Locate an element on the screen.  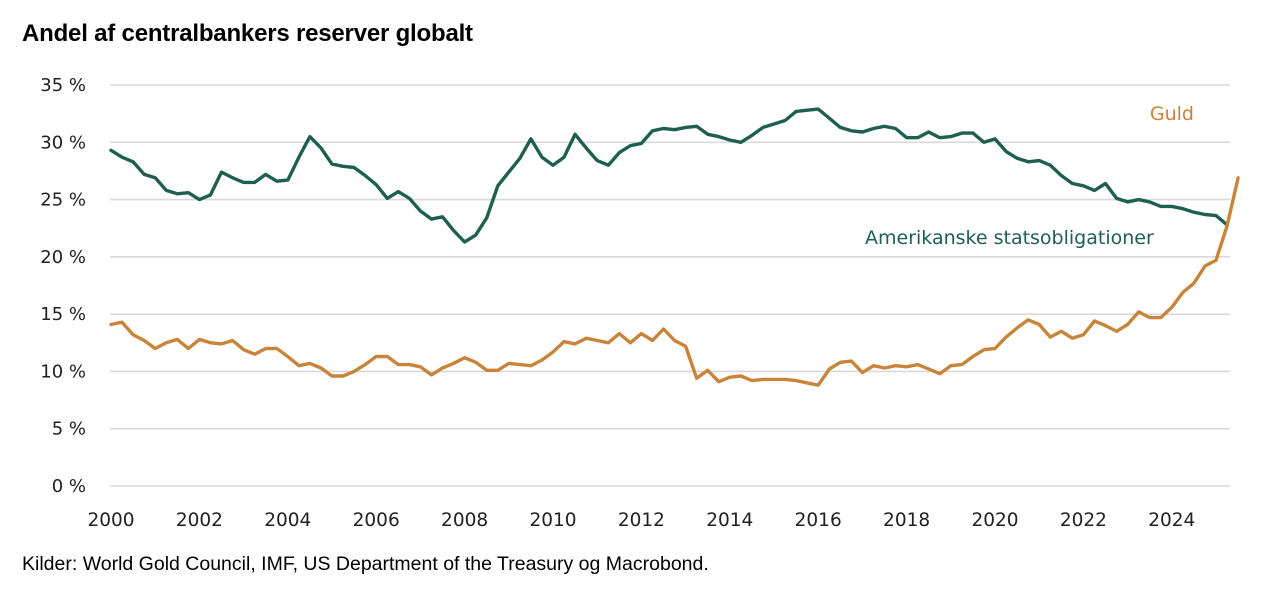
x-tick-label: 2006 is located at coordinates (376, 520).